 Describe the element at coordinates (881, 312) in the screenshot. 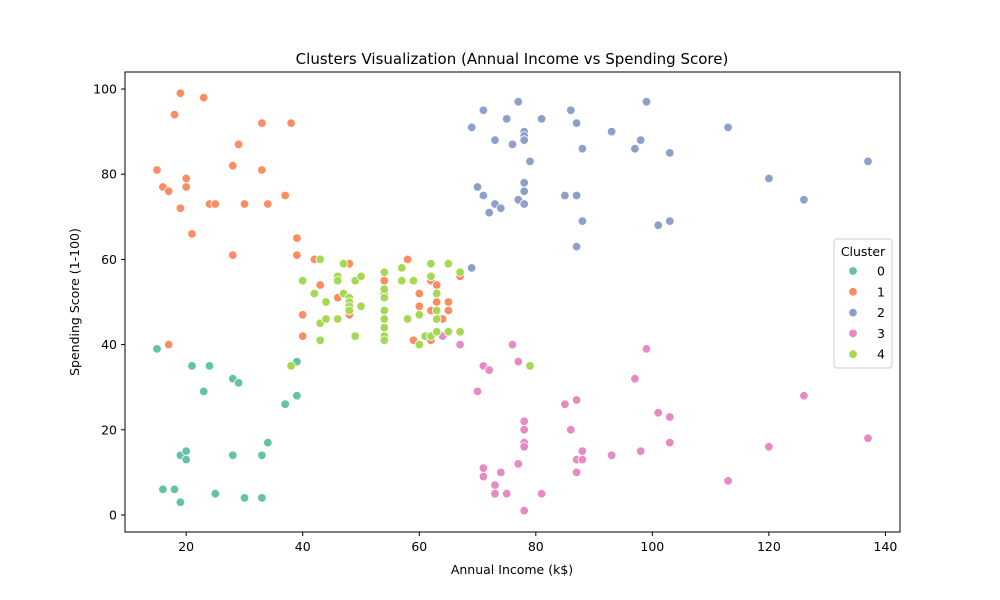

I see `legend-label-cluster-2: 2` at that location.